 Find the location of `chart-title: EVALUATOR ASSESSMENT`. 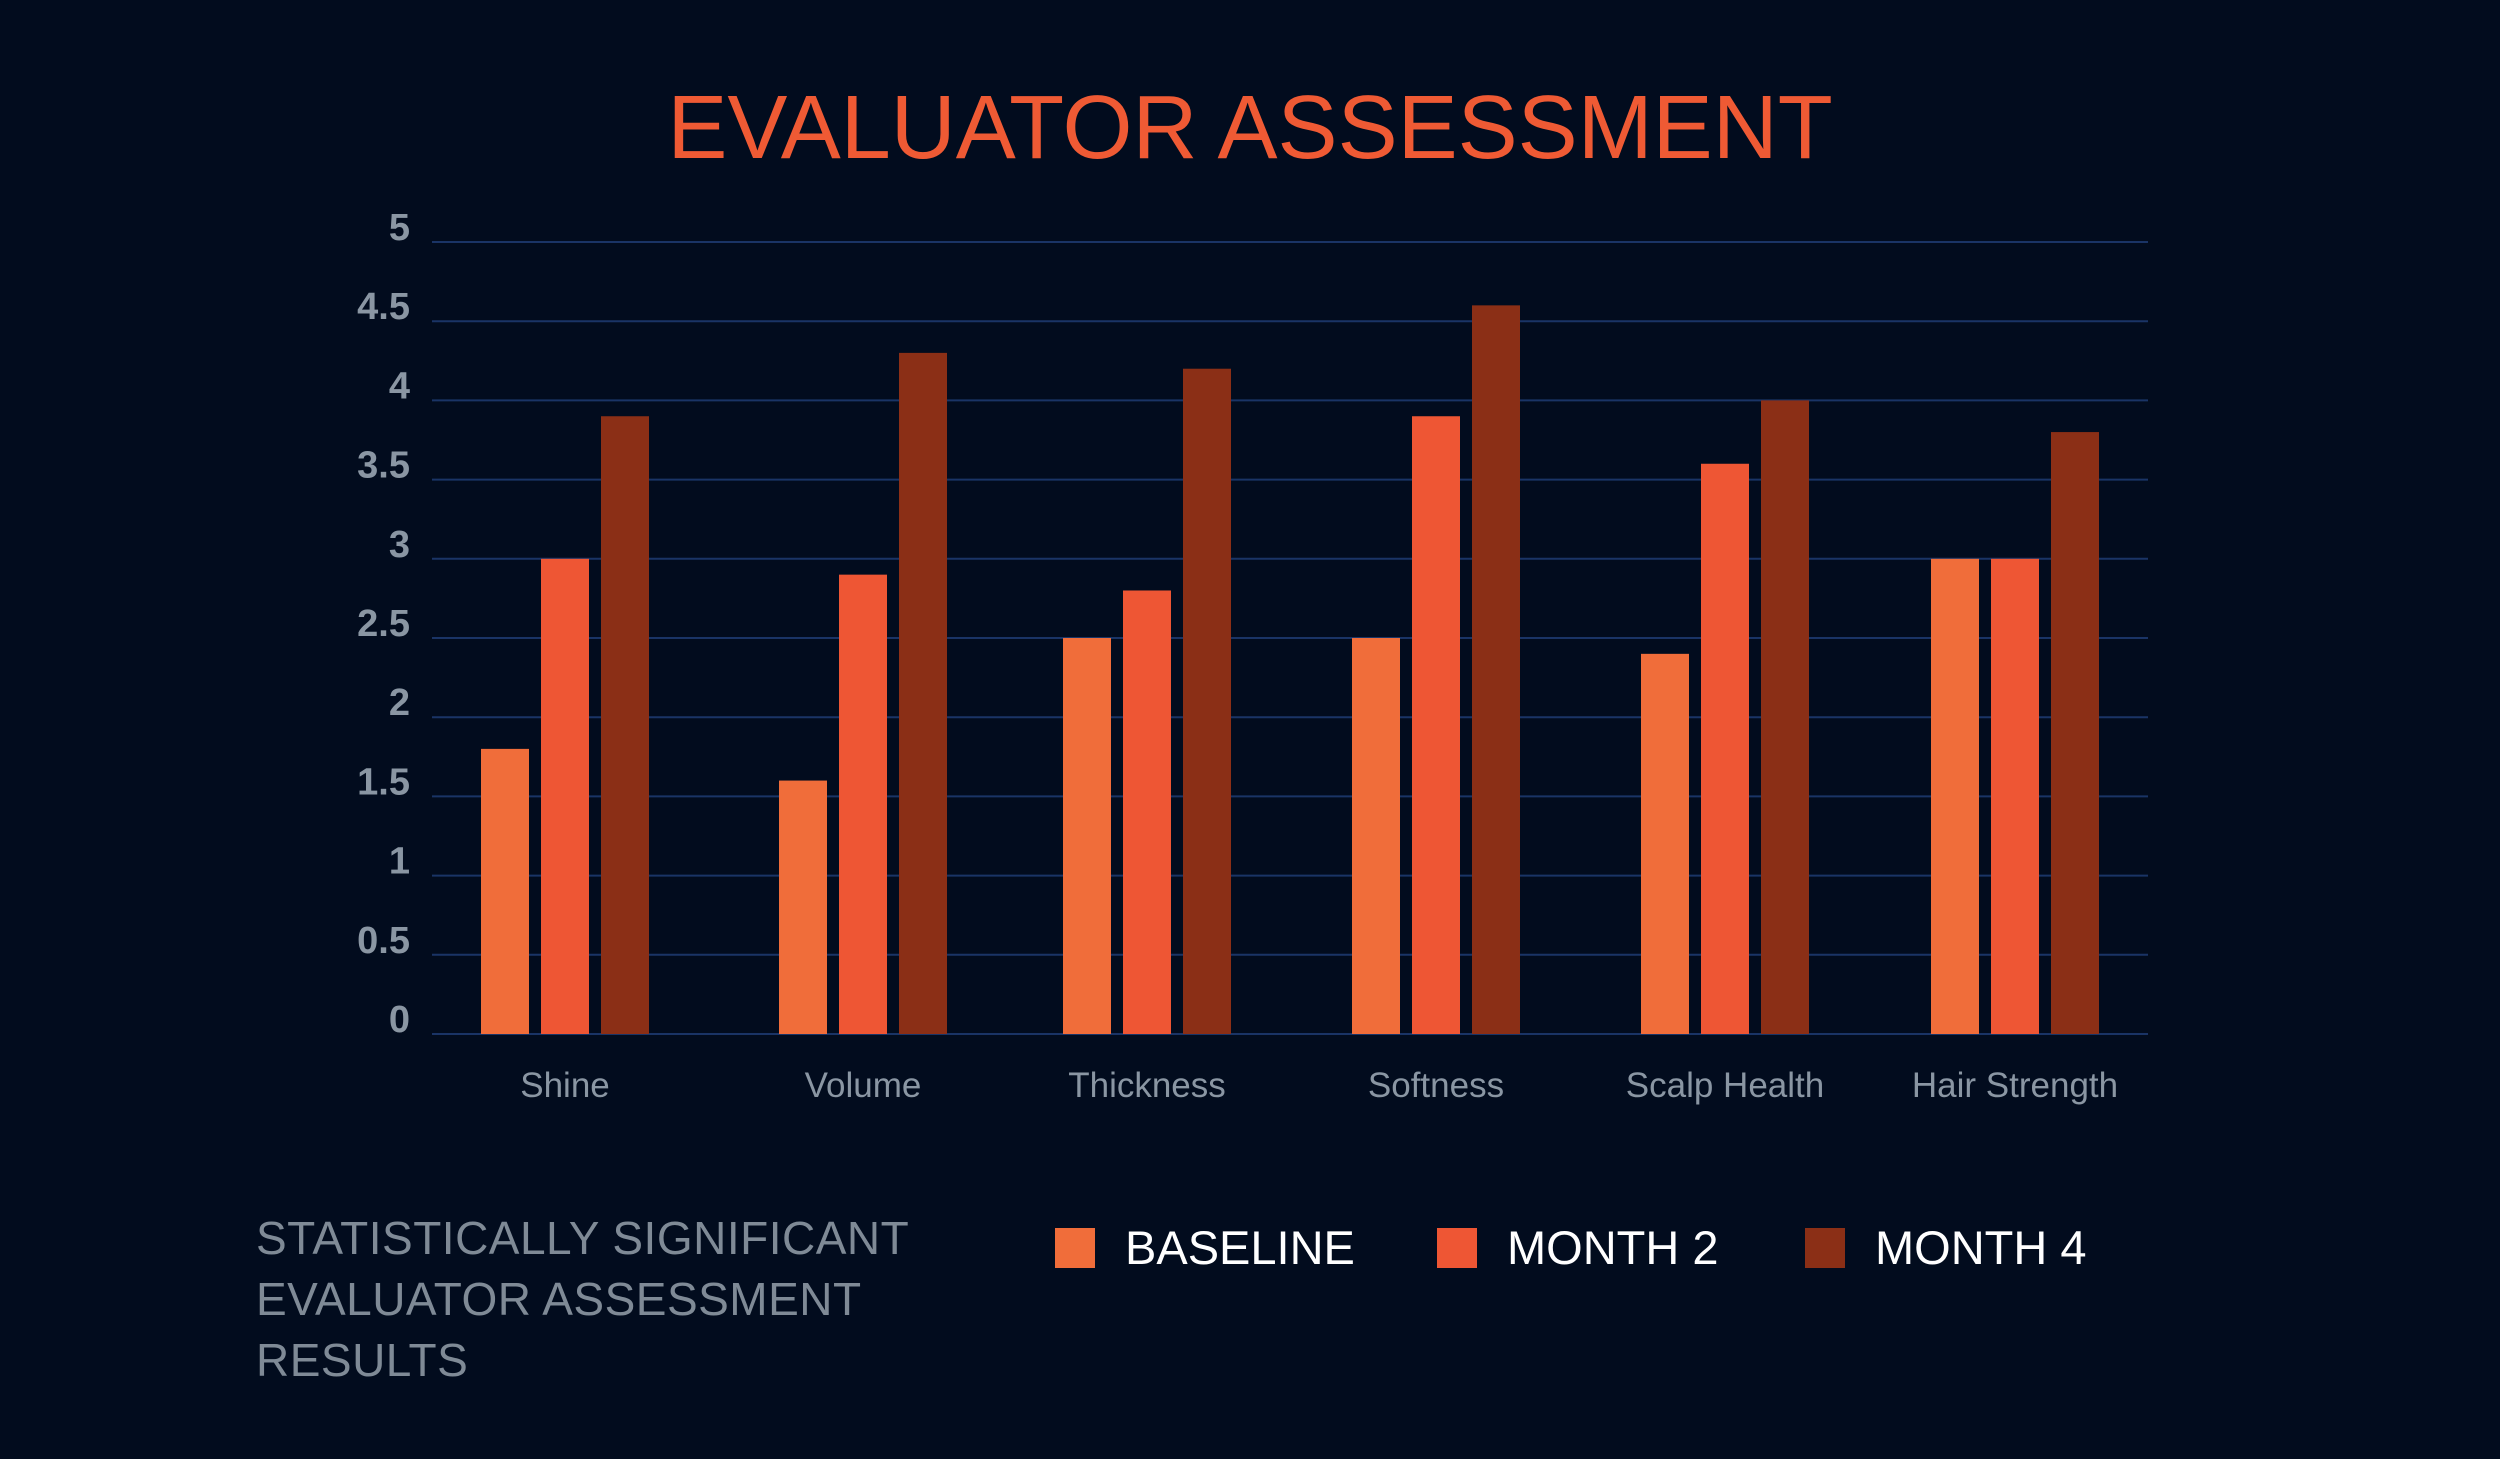

chart-title: EVALUATOR ASSESSMENT is located at coordinates (1249, 128).